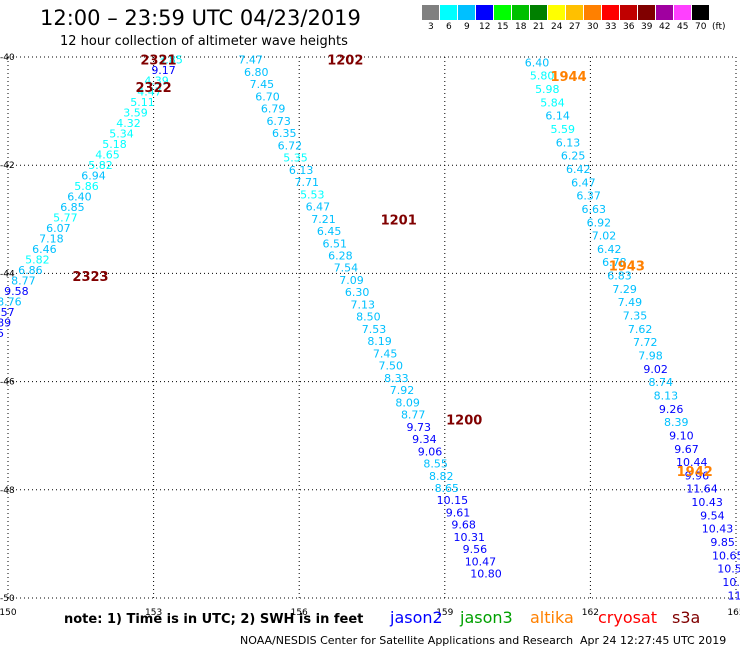  Describe the element at coordinates (396, 378) in the screenshot. I see `wave-height-label: 8.33` at that location.